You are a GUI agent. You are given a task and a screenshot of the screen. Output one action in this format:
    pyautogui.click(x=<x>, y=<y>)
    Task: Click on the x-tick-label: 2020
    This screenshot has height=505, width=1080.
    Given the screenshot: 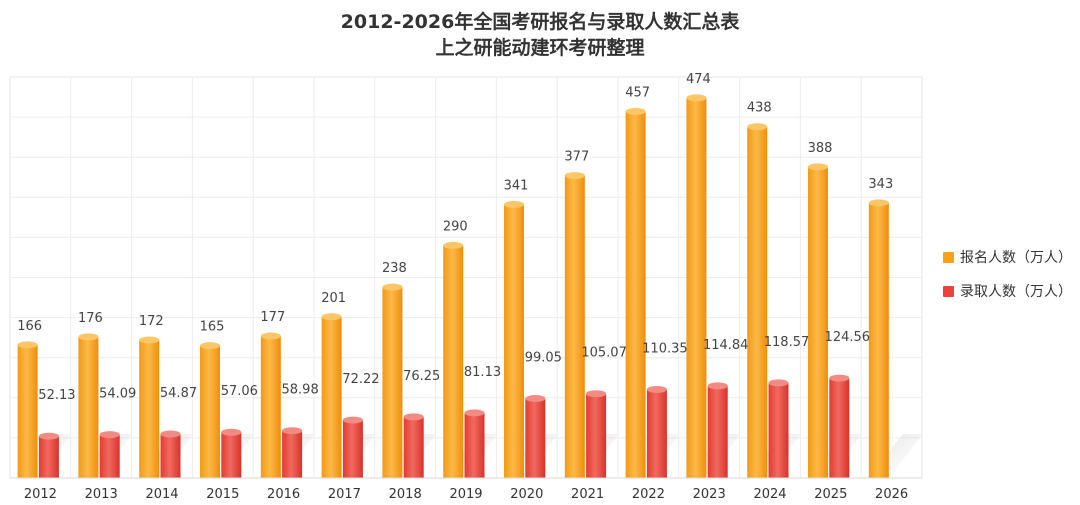 What is the action you would take?
    pyautogui.click(x=526, y=494)
    